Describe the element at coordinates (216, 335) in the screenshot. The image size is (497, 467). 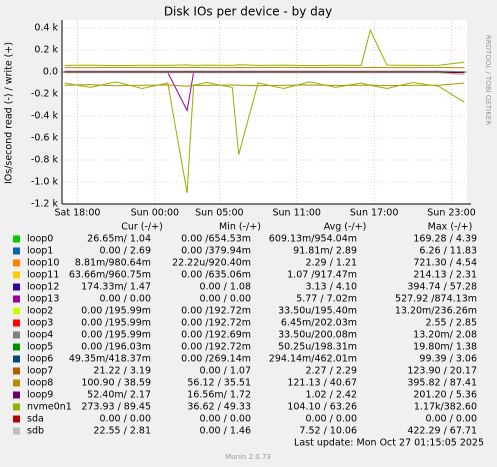
I see `legend-min: 0.00 /192.69m` at that location.